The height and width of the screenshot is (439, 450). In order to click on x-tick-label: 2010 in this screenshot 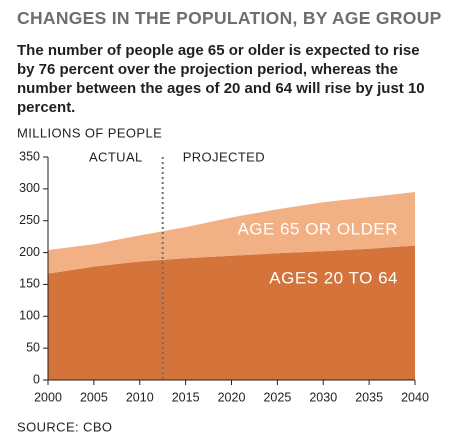, I will do `click(140, 397)`.